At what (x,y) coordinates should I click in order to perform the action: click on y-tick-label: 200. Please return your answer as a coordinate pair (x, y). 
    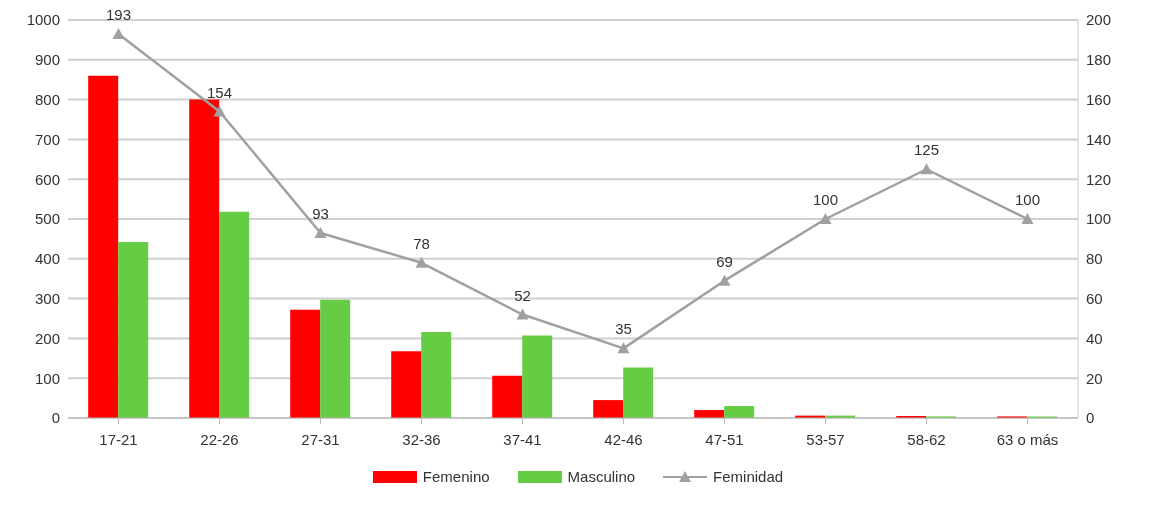
    Looking at the image, I should click on (47, 338).